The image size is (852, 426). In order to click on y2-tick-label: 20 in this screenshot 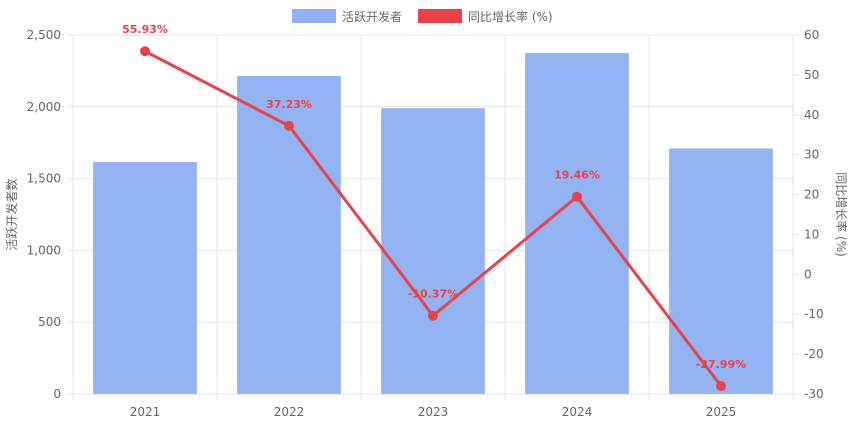, I will do `click(811, 195)`.